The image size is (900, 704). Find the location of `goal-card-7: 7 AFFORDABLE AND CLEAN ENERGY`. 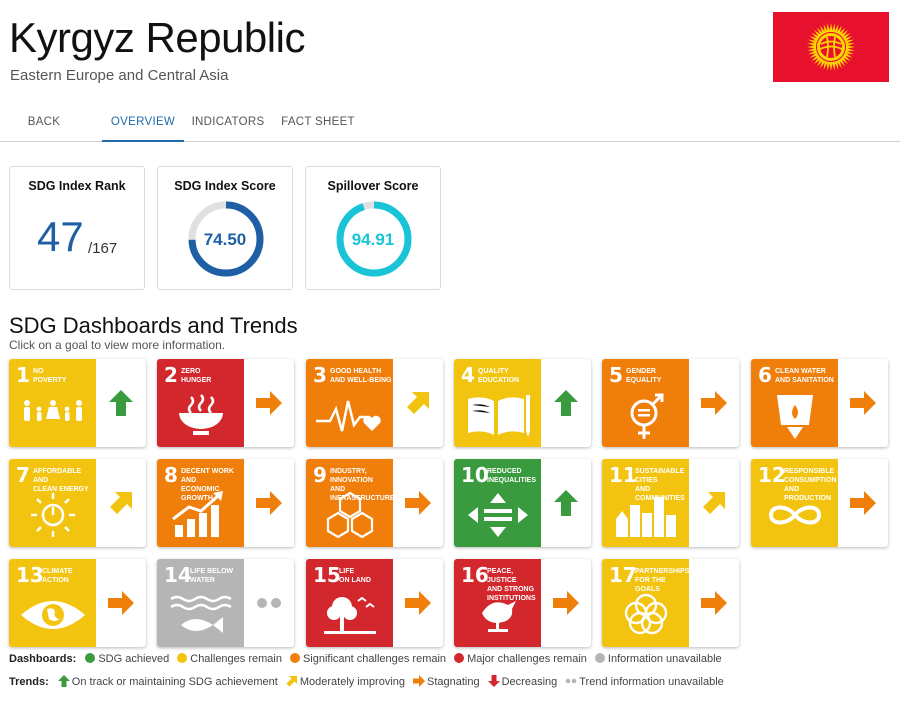

goal-card-7: 7 AFFORDABLE AND CLEAN ENERGY is located at coordinates (77, 503).